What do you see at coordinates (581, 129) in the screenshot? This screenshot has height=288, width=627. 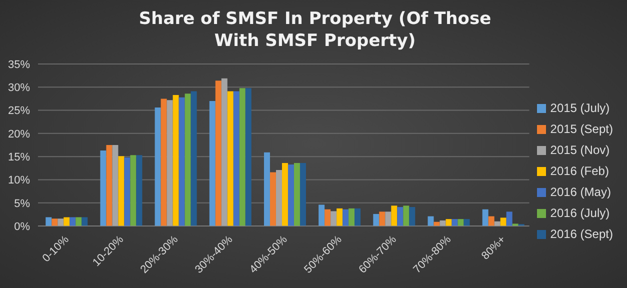 I see `legend-label: 2015 (Sept)` at bounding box center [581, 129].